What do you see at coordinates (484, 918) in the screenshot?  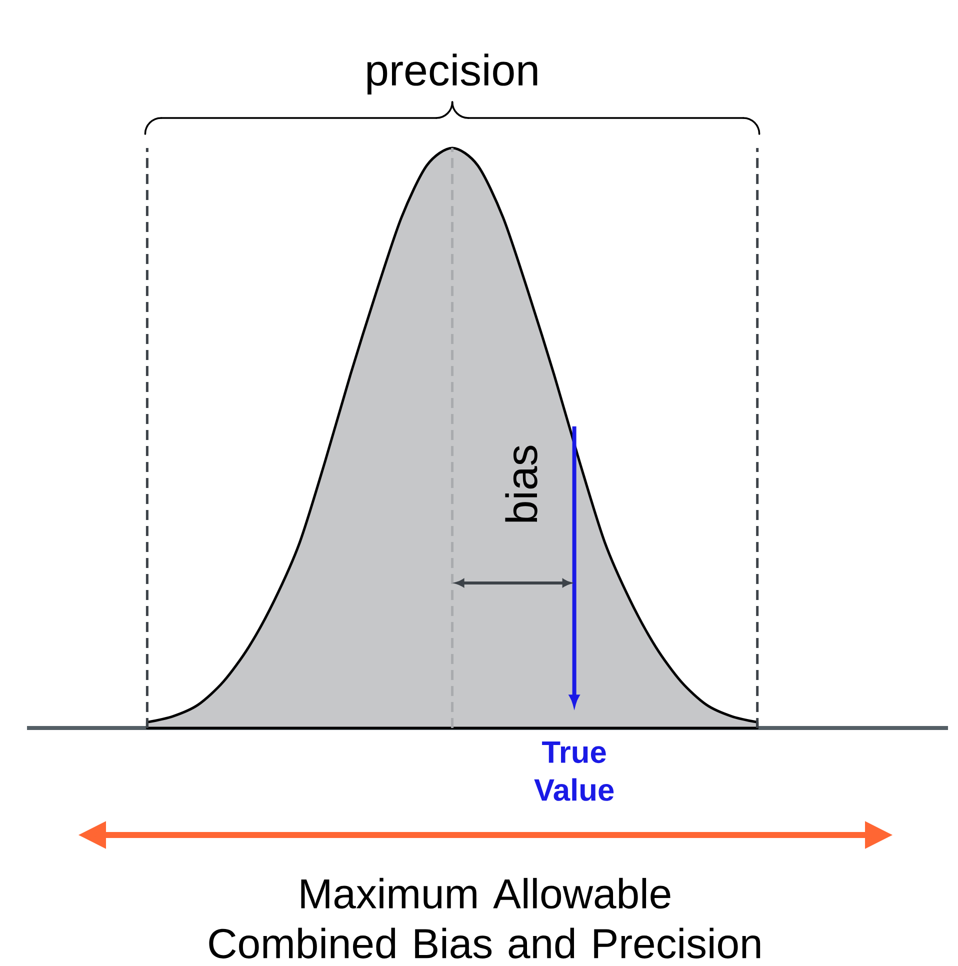 I see `text: Maximum Allowable Combined Bias and Precision` at bounding box center [484, 918].